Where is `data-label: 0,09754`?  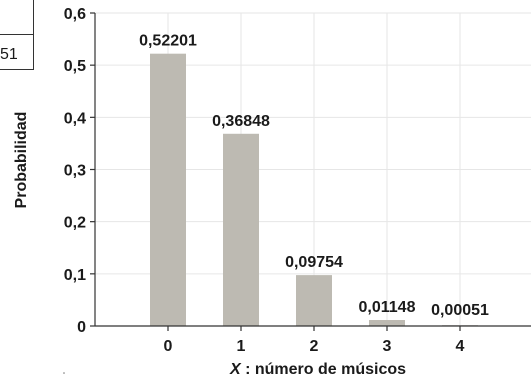
data-label: 0,09754 is located at coordinates (314, 262).